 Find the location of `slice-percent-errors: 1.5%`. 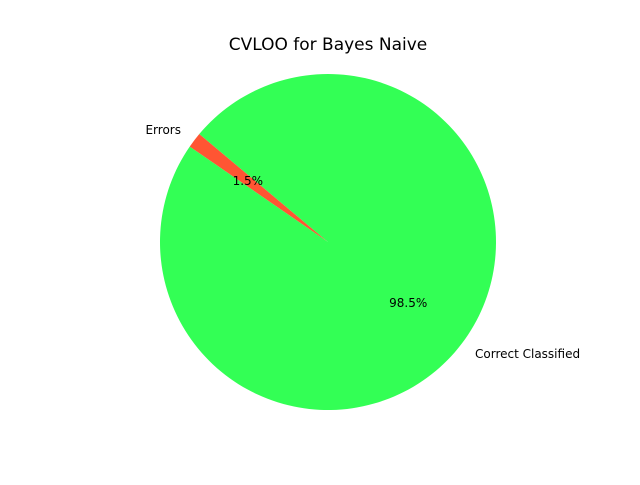

slice-percent-errors: 1.5% is located at coordinates (248, 181).